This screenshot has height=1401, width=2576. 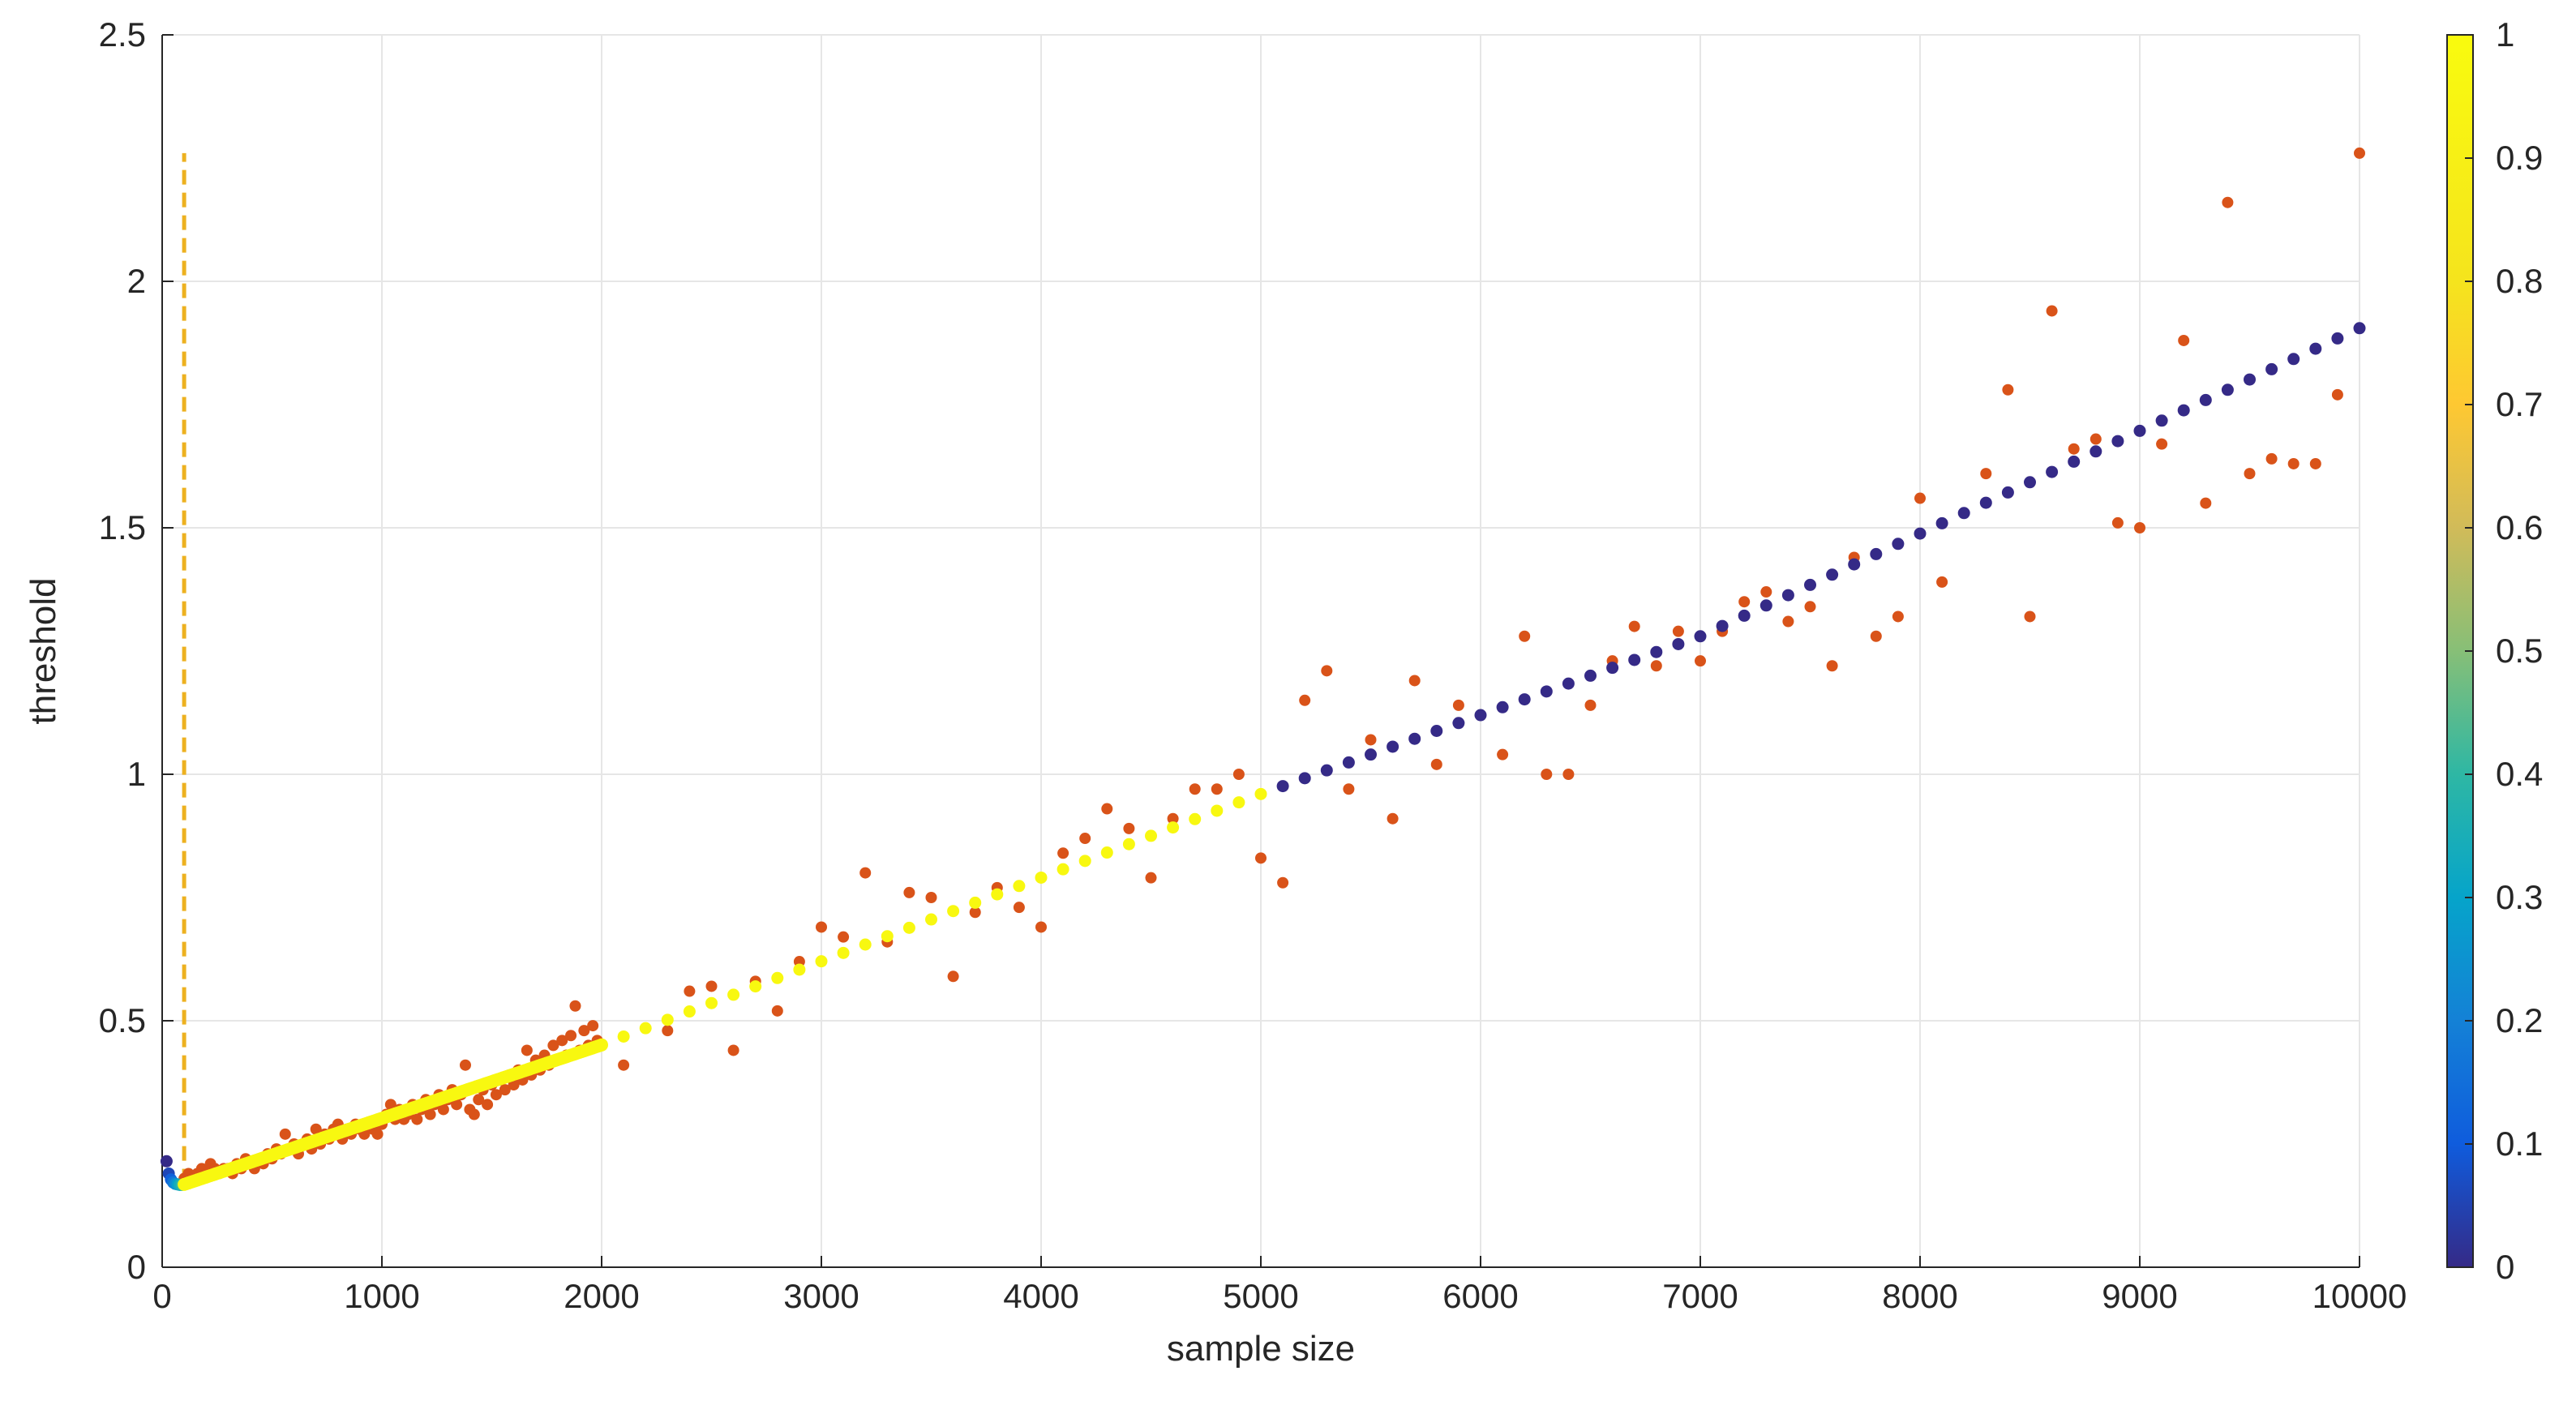 I want to click on x-tick-label: 5000, so click(x=1260, y=1296).